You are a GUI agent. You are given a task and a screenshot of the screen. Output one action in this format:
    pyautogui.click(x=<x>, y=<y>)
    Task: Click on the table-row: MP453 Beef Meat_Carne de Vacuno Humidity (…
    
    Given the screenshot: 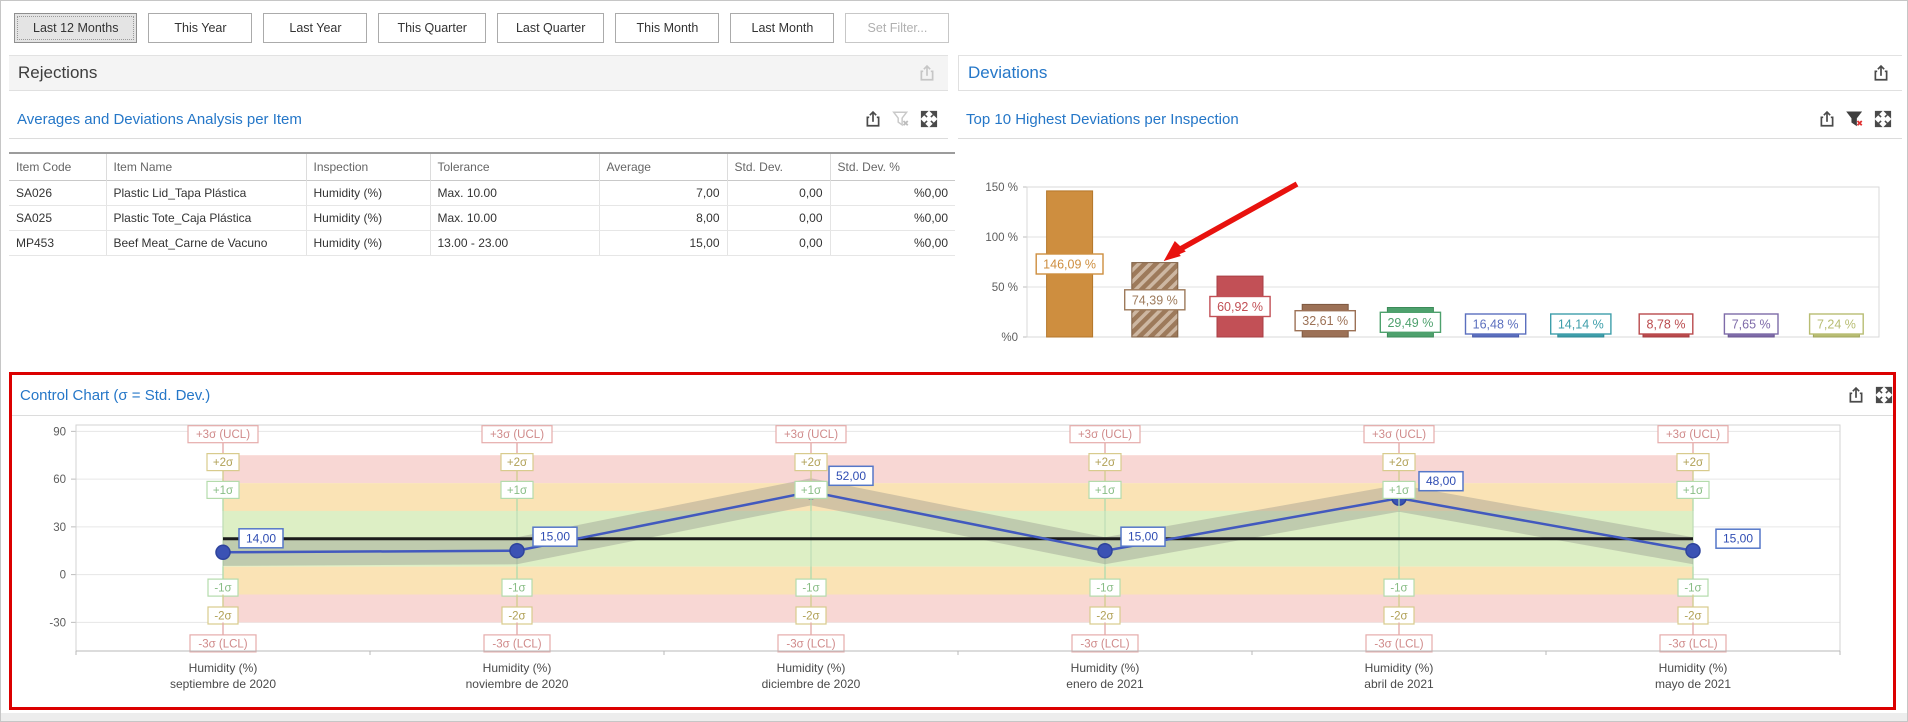 What is the action you would take?
    pyautogui.click(x=482, y=243)
    